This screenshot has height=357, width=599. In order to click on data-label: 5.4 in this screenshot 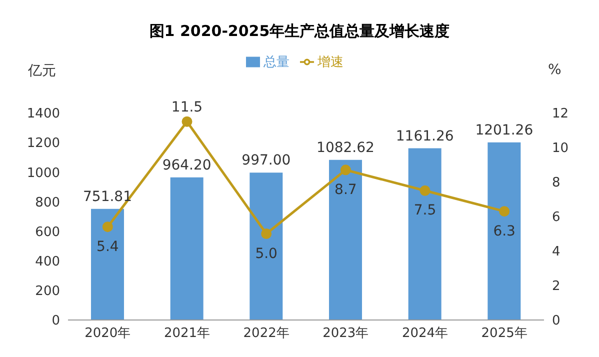, I will do `click(107, 246)`.